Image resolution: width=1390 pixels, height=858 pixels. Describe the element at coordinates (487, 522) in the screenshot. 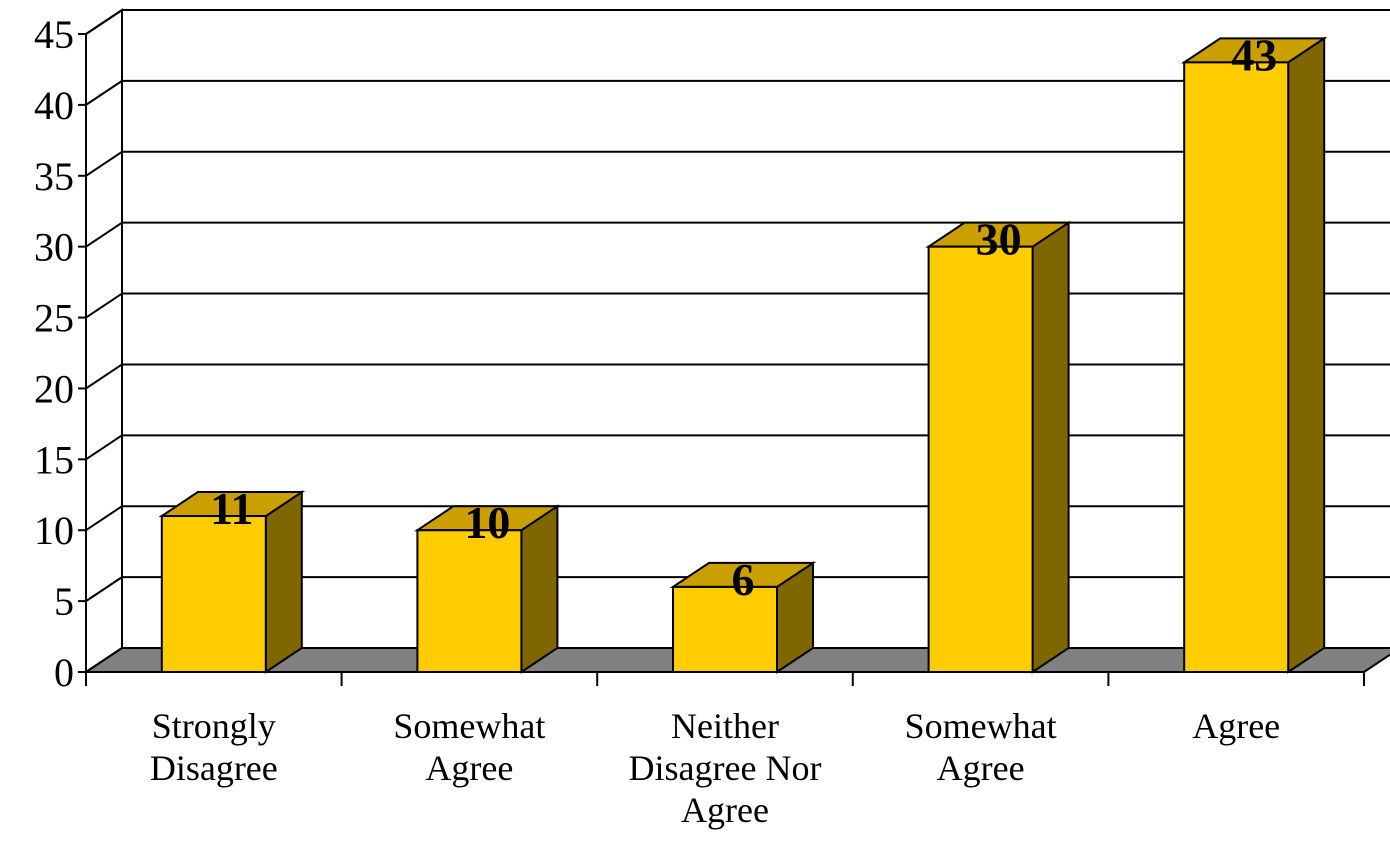

I see `data-label: 10` at that location.